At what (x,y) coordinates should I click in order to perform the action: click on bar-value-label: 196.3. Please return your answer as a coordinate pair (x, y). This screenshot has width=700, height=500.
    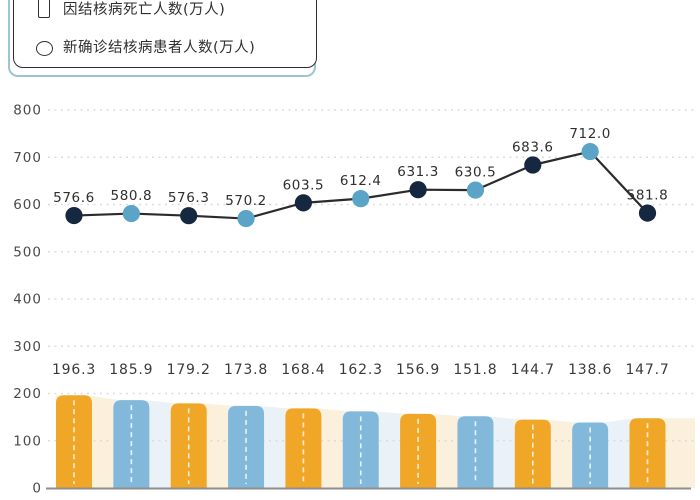
    Looking at the image, I should click on (74, 370).